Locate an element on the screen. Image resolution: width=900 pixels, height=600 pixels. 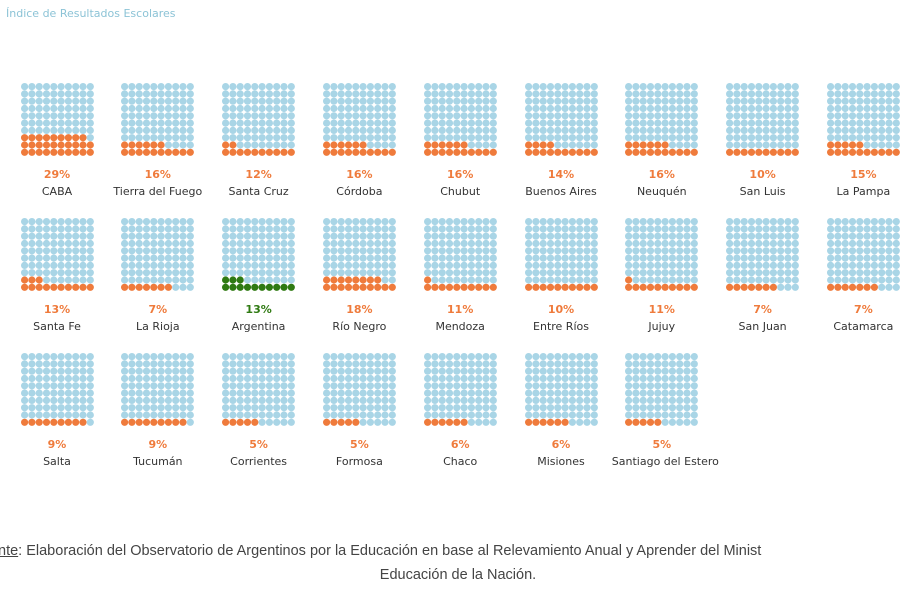
province-label: Misiones is located at coordinates (561, 461).